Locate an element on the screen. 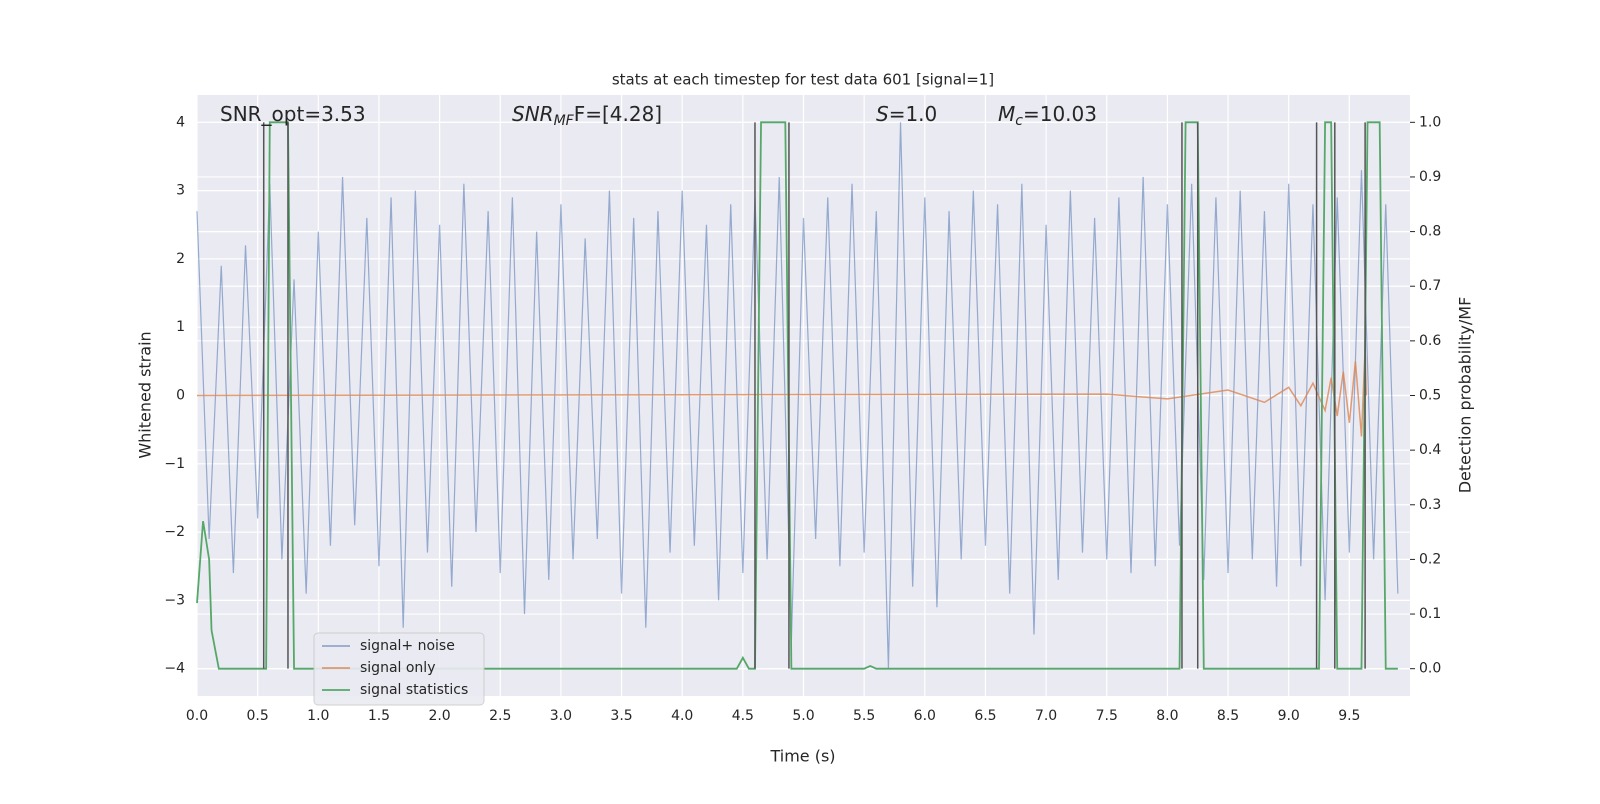  legend-label: signal only is located at coordinates (397, 668).